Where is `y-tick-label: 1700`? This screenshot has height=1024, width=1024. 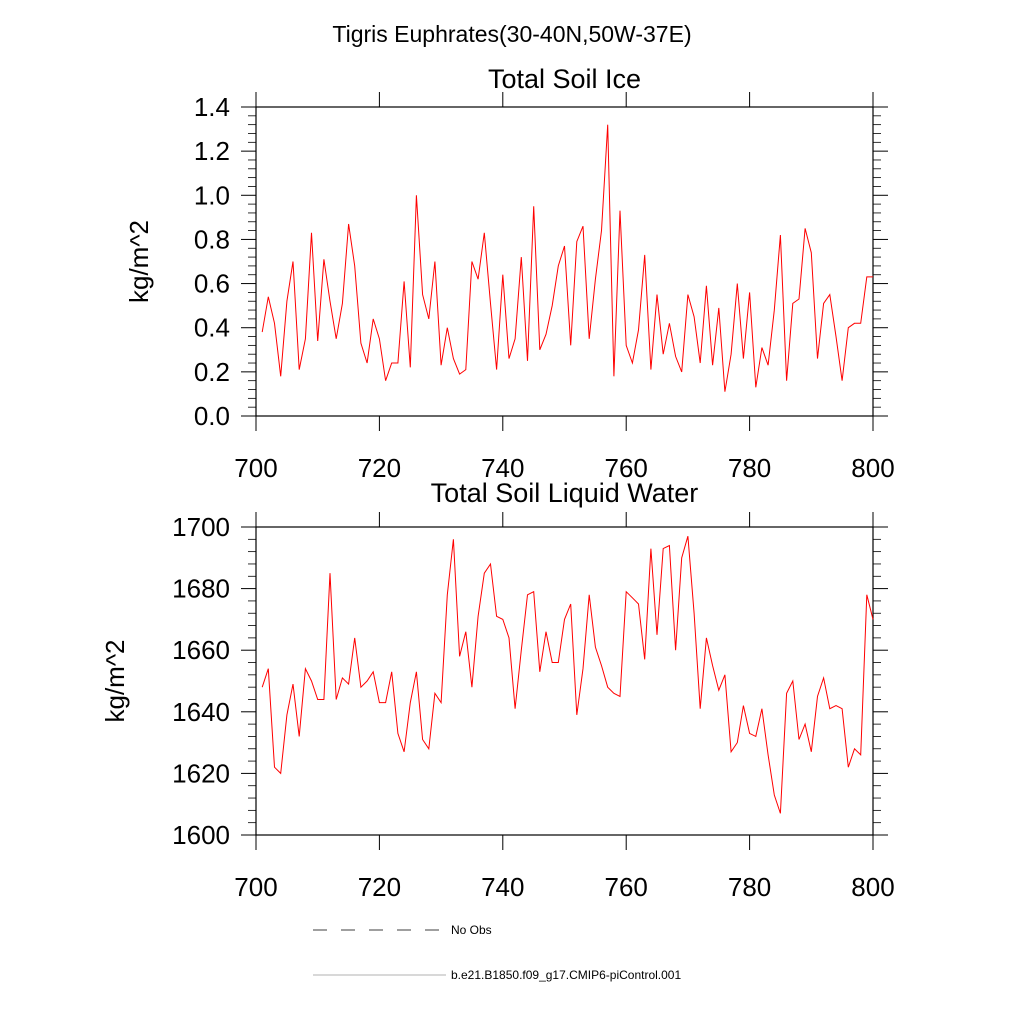
y-tick-label: 1700 is located at coordinates (201, 527).